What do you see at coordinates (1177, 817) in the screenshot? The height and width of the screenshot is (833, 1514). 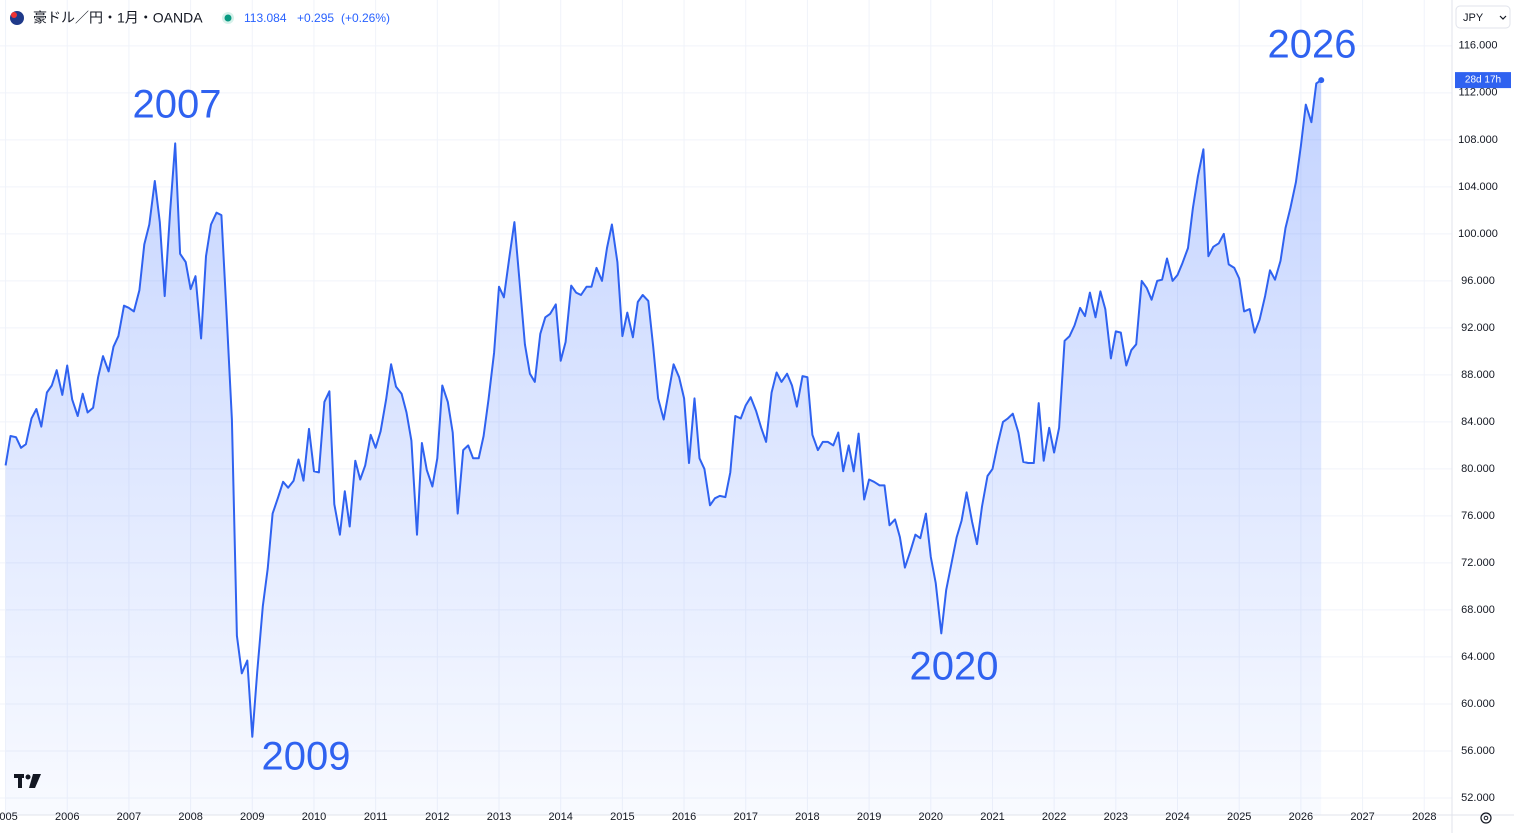 I see `x-tick-label: 2024` at bounding box center [1177, 817].